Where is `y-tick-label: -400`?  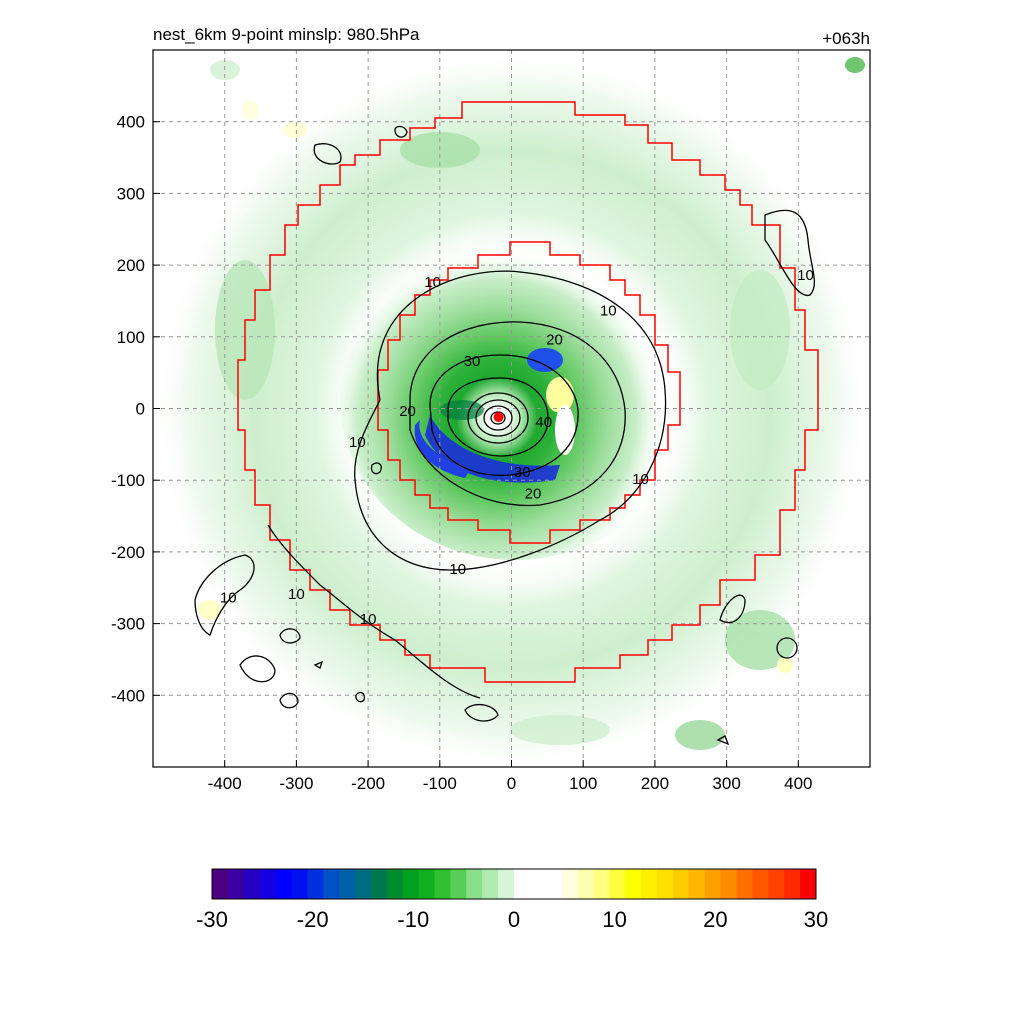 y-tick-label: -400 is located at coordinates (128, 695).